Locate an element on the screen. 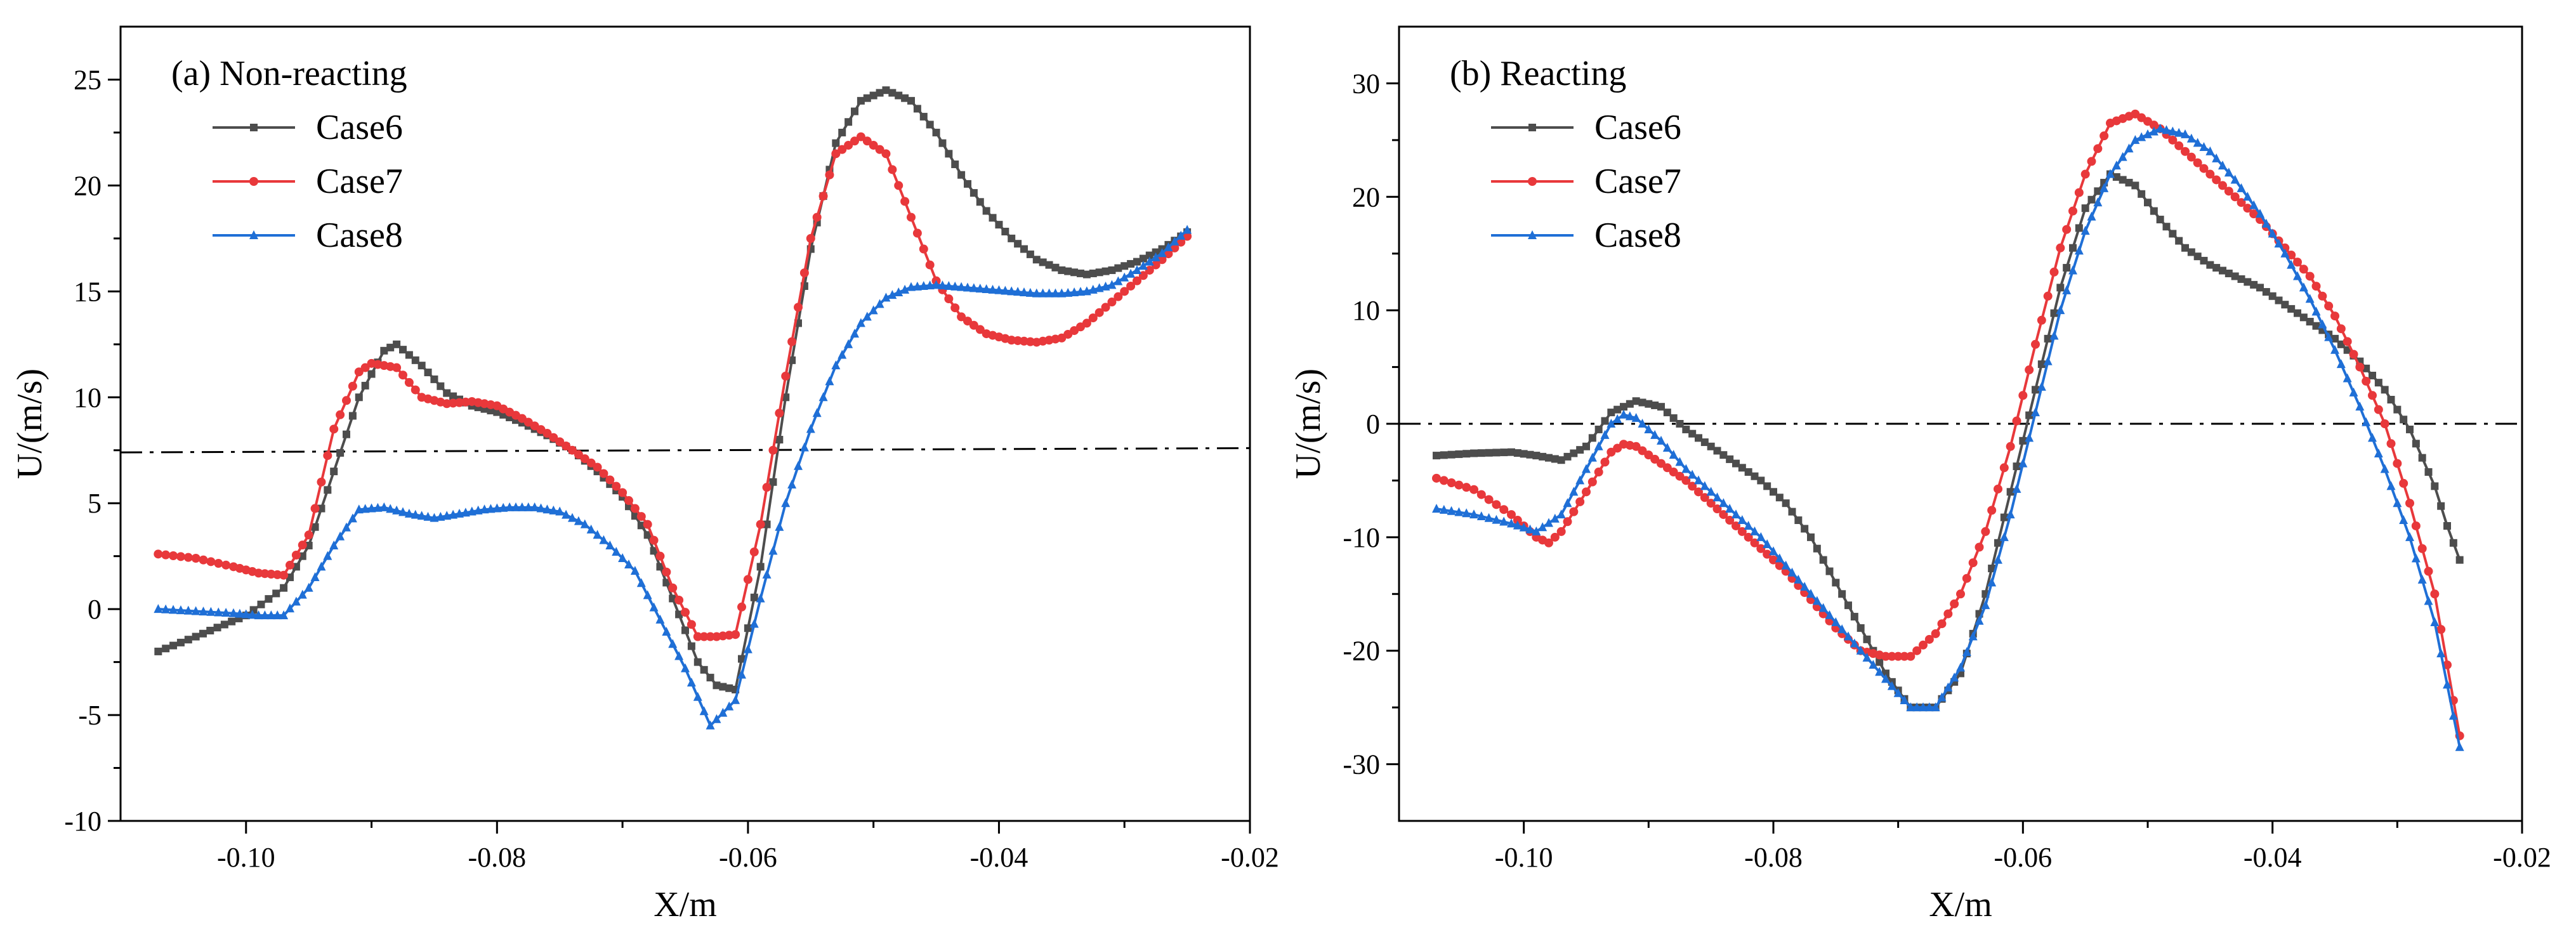 The height and width of the screenshot is (937, 2576). panel-a-ytick-label: 0 is located at coordinates (95, 609).